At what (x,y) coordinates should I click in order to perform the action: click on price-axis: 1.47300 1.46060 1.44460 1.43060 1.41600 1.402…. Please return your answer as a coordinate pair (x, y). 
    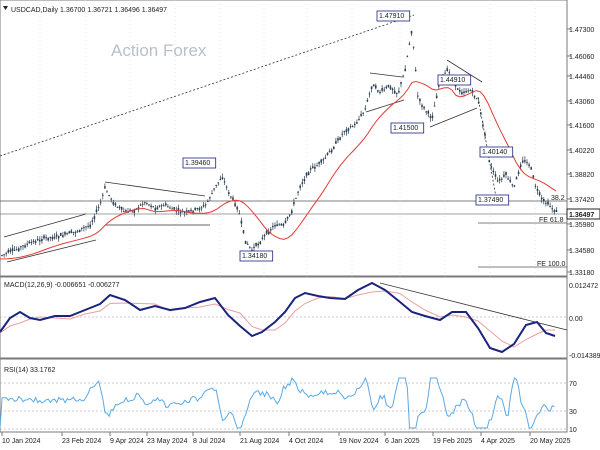
    Looking at the image, I should click on (583, 152).